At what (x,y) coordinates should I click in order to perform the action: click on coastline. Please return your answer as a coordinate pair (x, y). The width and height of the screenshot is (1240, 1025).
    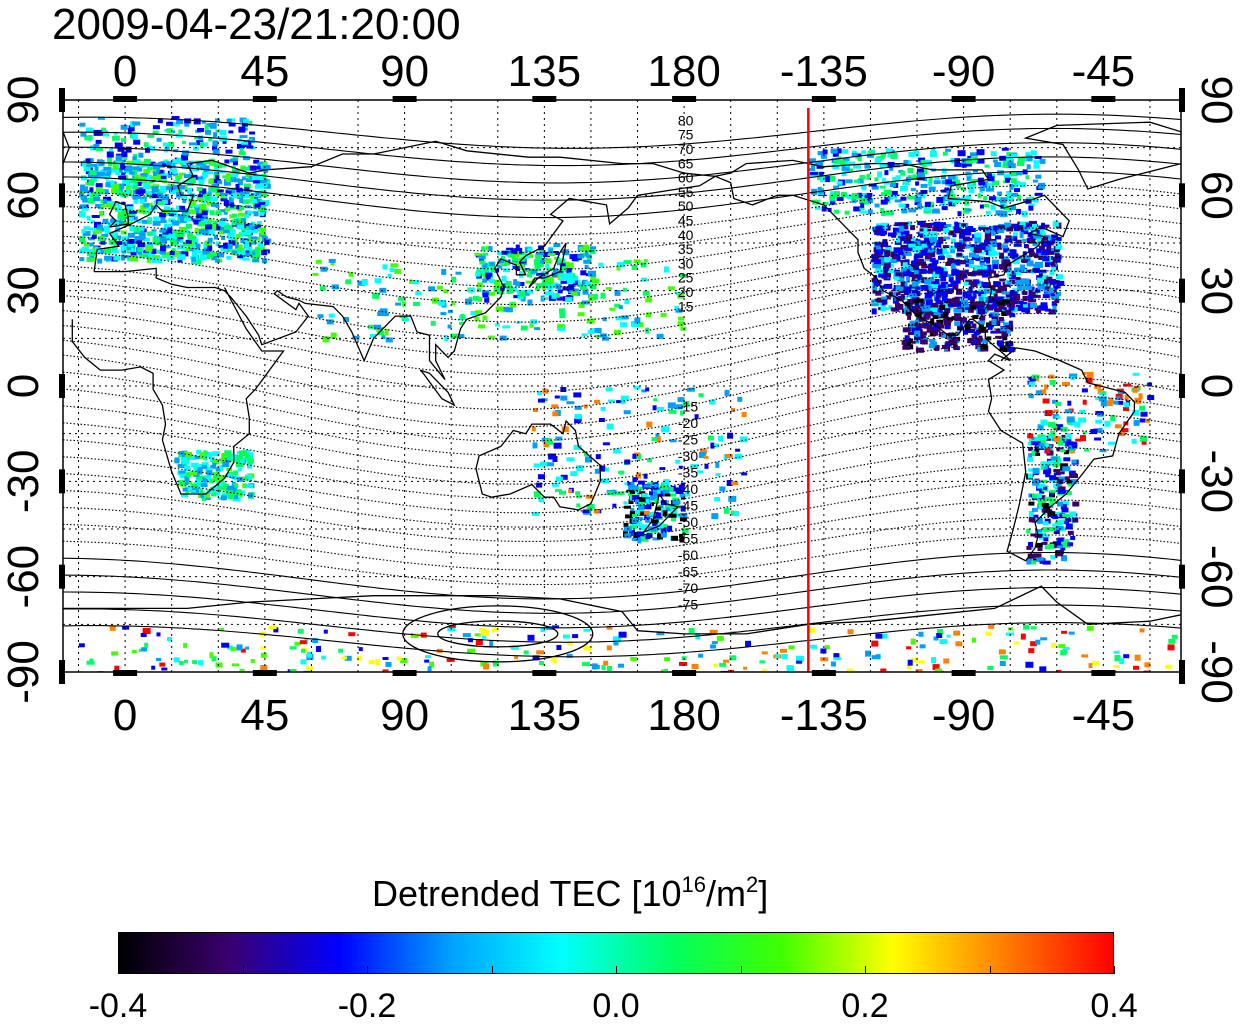
    Looking at the image, I should click on (118, 214).